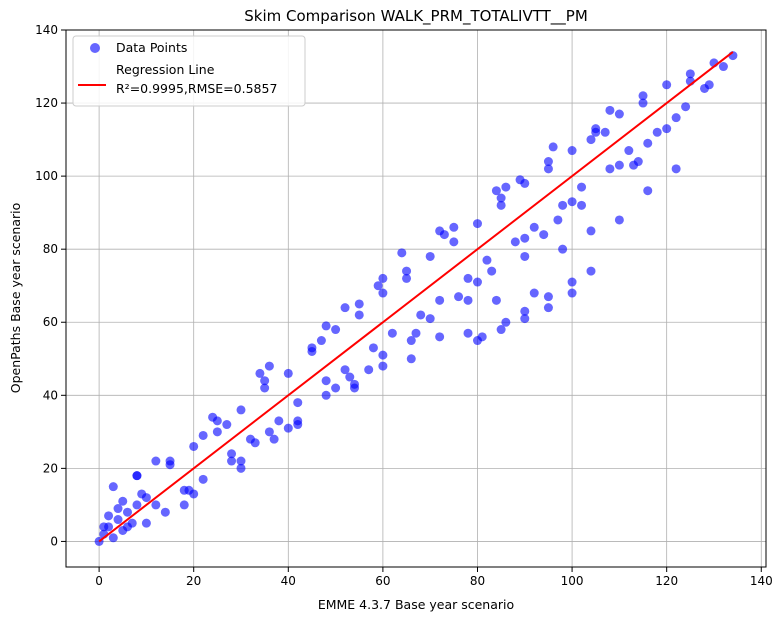 This screenshot has height=626, width=781. I want to click on x-tick-label: 100, so click(572, 581).